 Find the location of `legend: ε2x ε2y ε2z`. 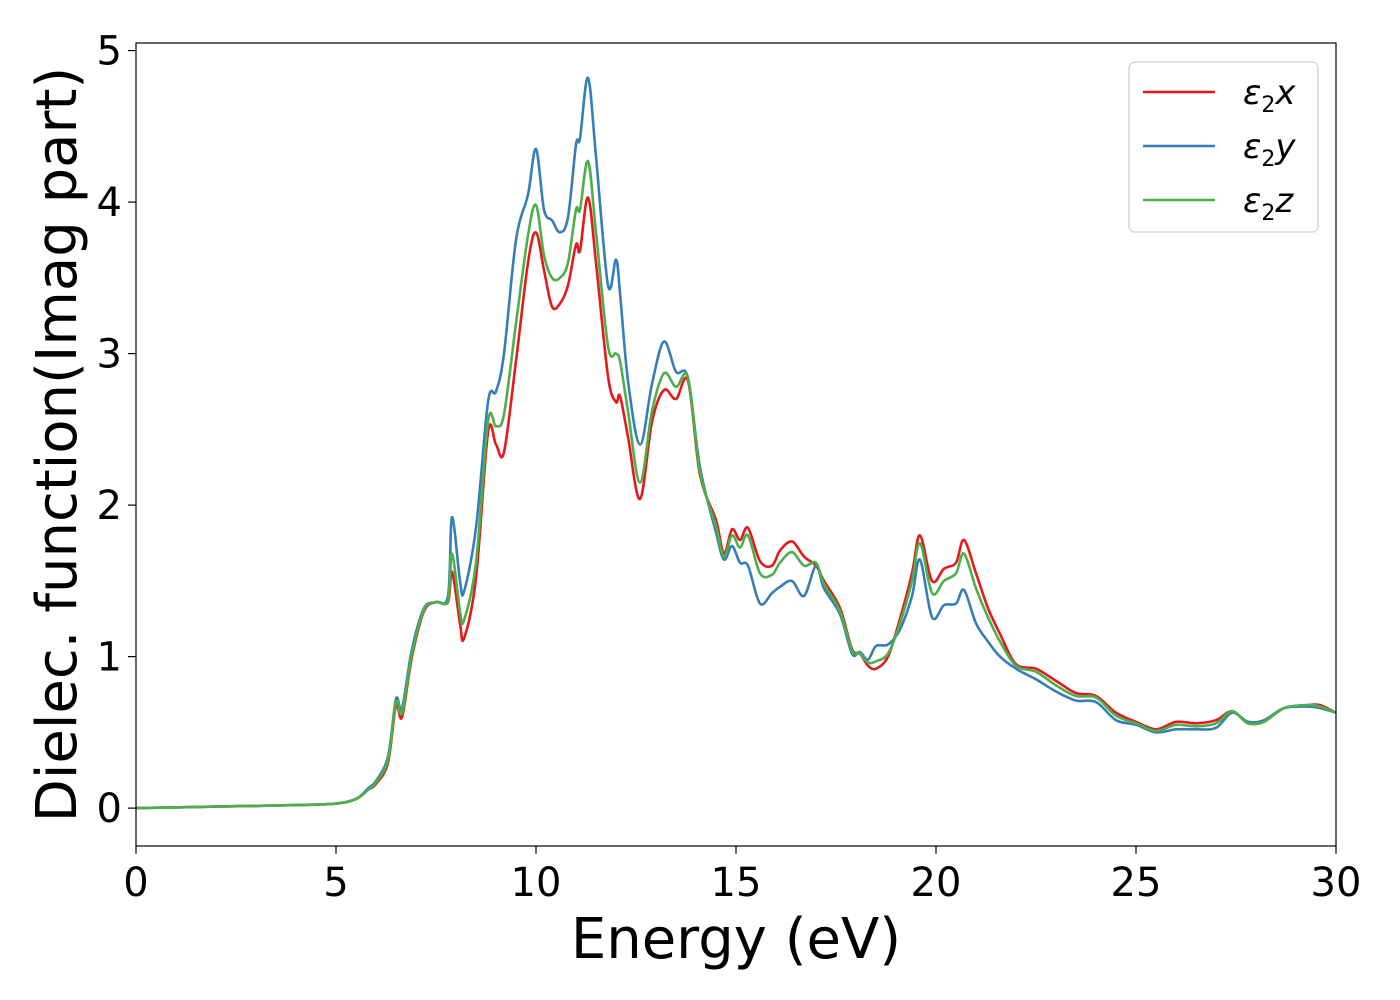

legend: ε2x ε2y ε2z is located at coordinates (1223, 147).